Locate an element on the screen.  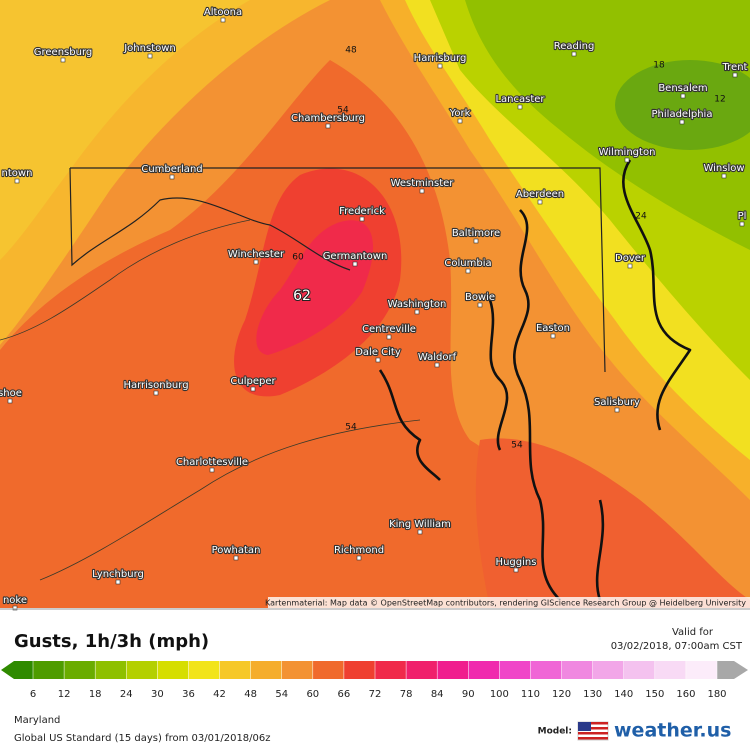
city-label: Waldorf is located at coordinates (437, 357).